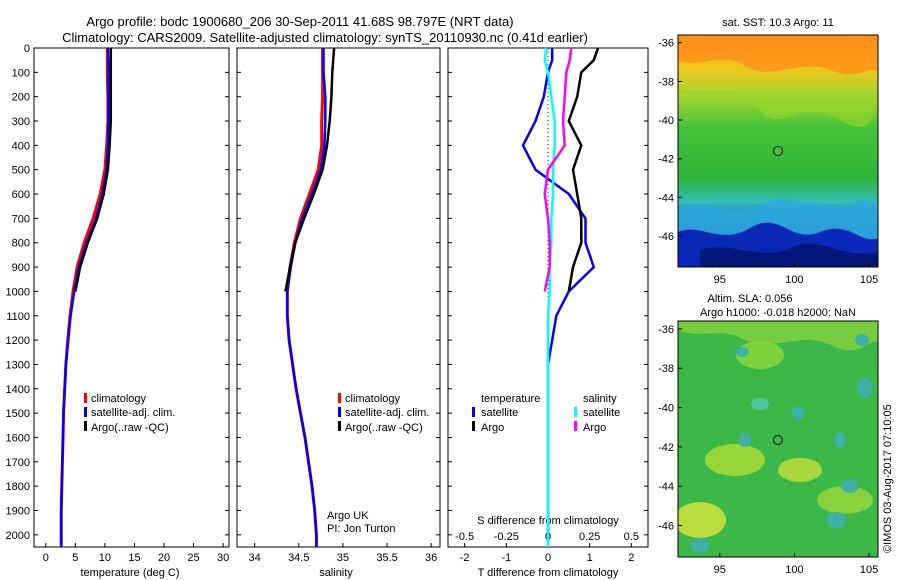  I want to click on depth-tick-label: 600, so click(21, 195).